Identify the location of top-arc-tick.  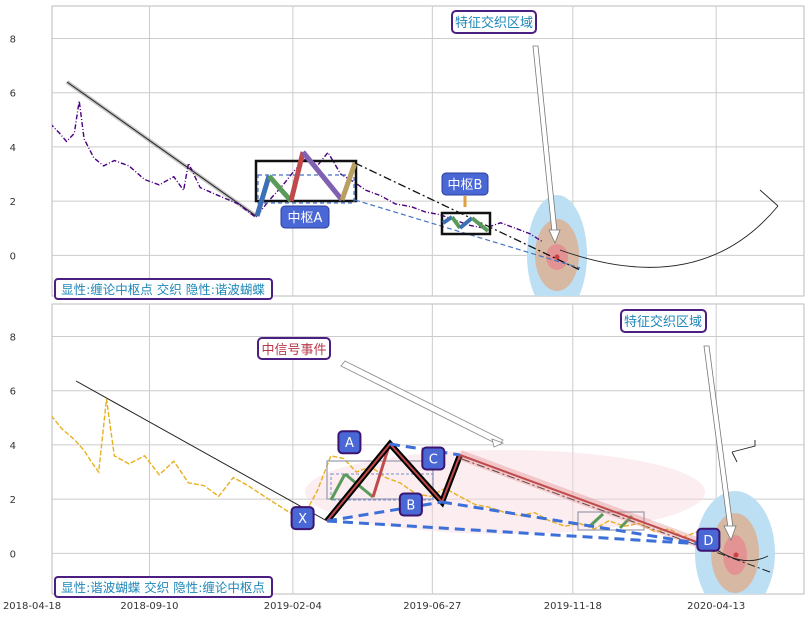
(769, 198).